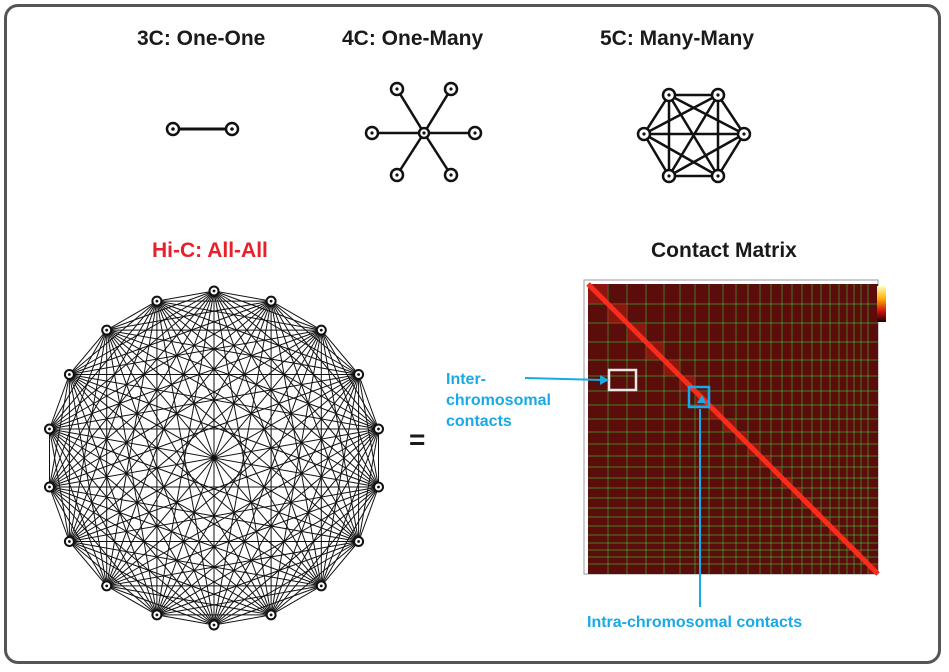 This screenshot has width=949, height=672. I want to click on intra-chromosomal-label: Intra-chromosomal contacts, so click(695, 622).